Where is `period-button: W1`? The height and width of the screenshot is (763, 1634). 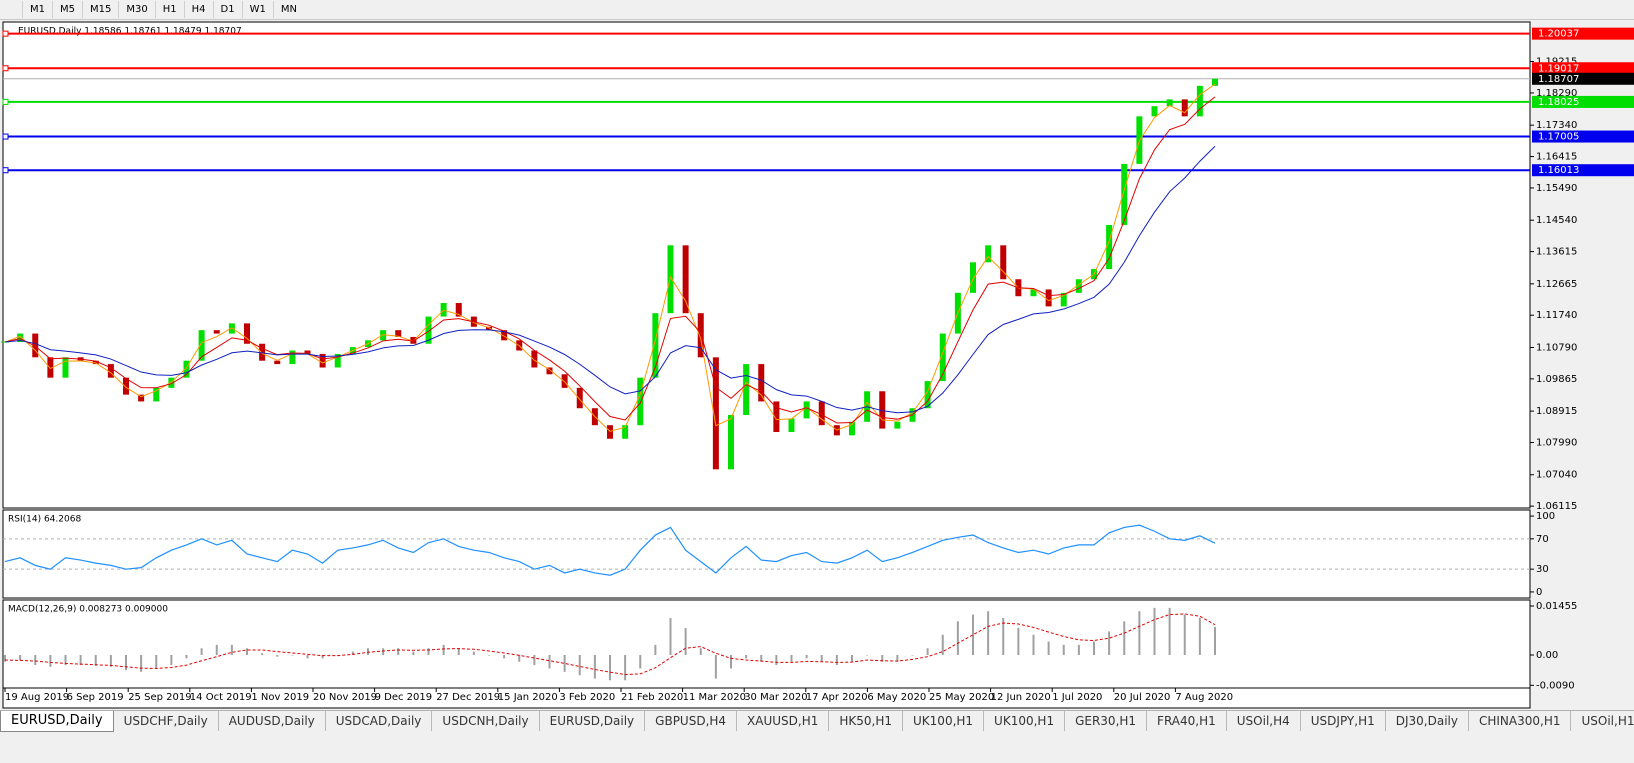
period-button: W1 is located at coordinates (257, 9).